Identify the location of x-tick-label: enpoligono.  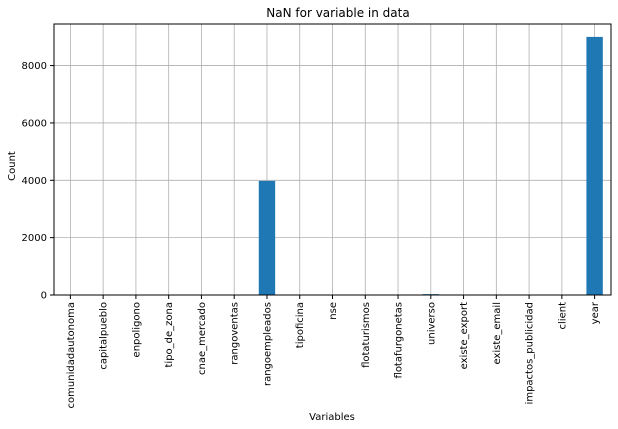
(136, 329).